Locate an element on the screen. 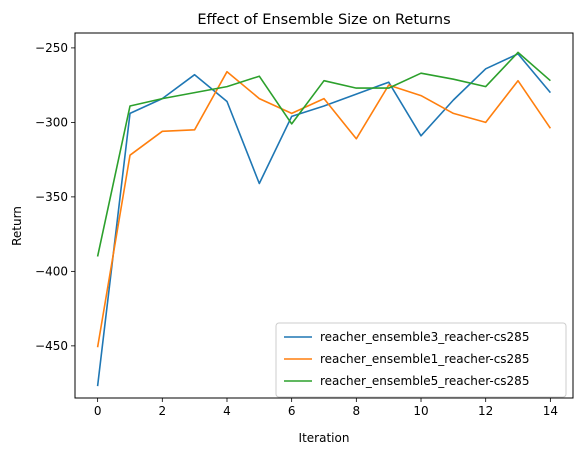  y-tick-label: −350 is located at coordinates (51, 197).